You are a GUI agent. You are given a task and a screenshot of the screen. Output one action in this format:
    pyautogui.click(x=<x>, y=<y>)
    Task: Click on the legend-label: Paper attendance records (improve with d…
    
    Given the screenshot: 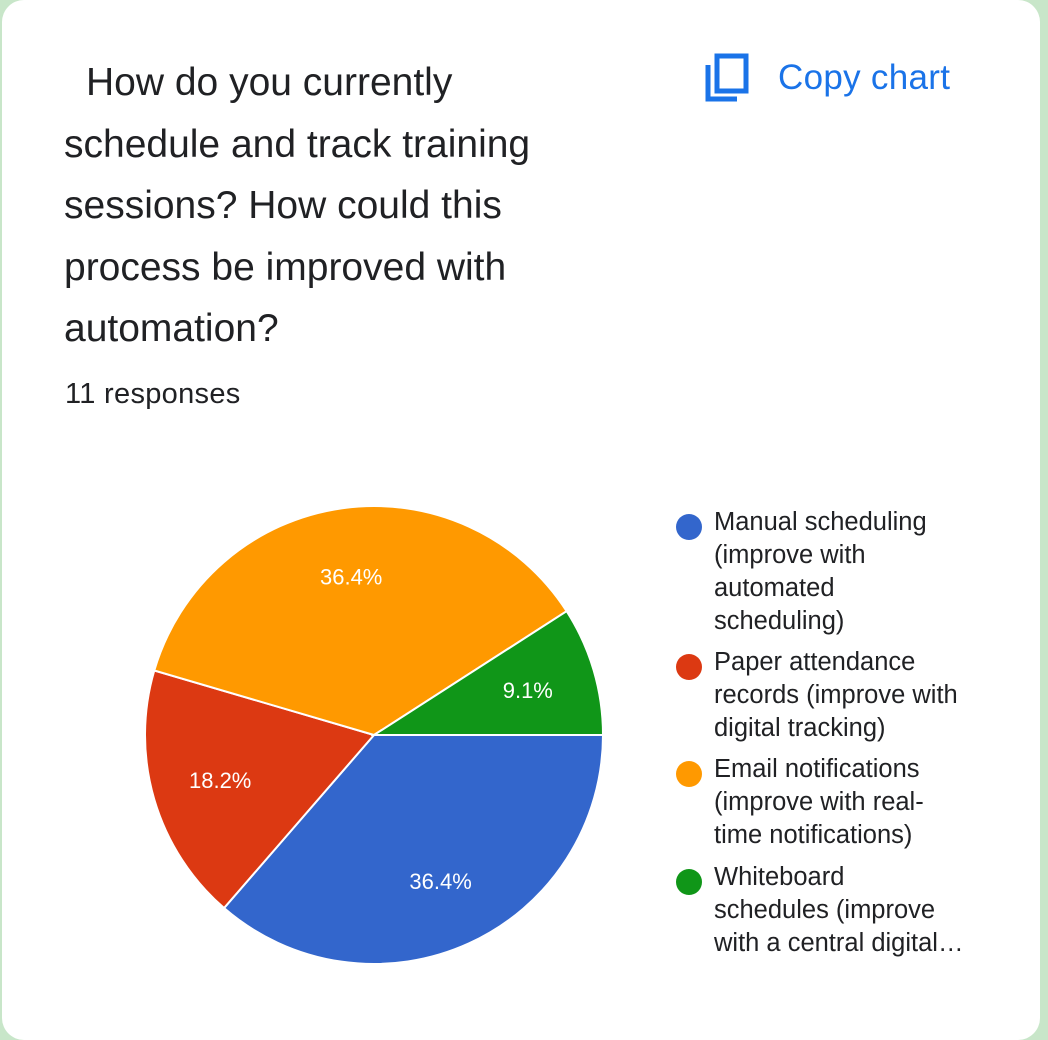 What is the action you would take?
    pyautogui.click(x=836, y=695)
    